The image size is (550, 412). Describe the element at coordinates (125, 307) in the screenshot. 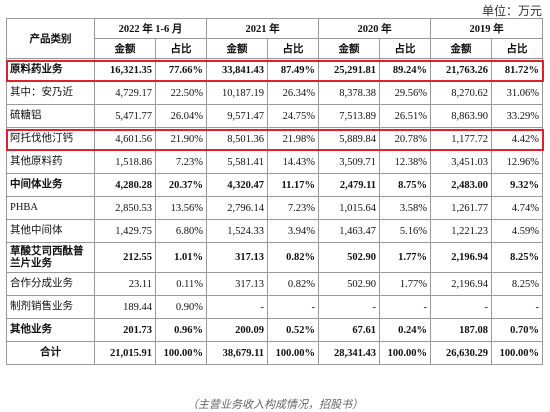

I see `cell: 189.44` at that location.